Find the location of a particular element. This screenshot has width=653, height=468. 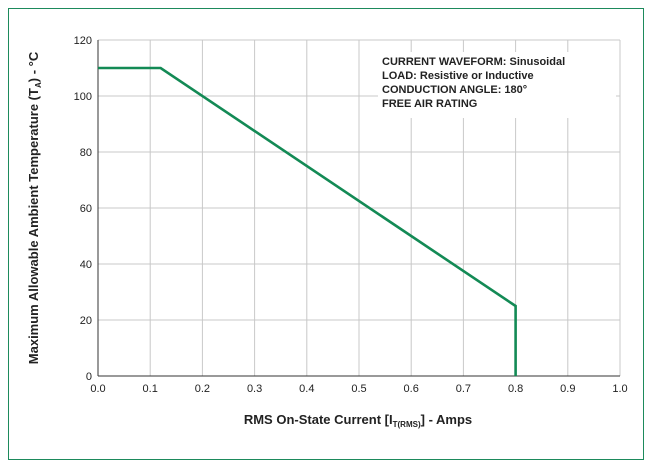

y-tick-label: 0 is located at coordinates (89, 377).